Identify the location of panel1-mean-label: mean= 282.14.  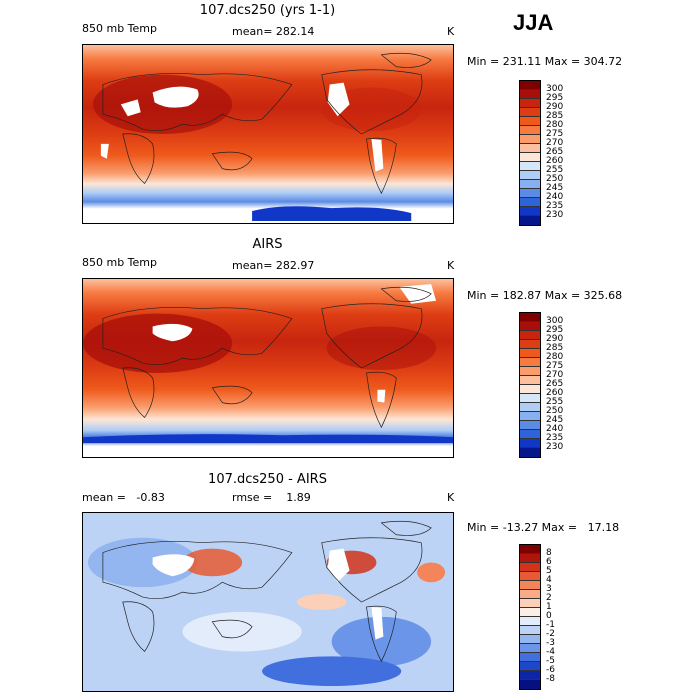
(273, 31).